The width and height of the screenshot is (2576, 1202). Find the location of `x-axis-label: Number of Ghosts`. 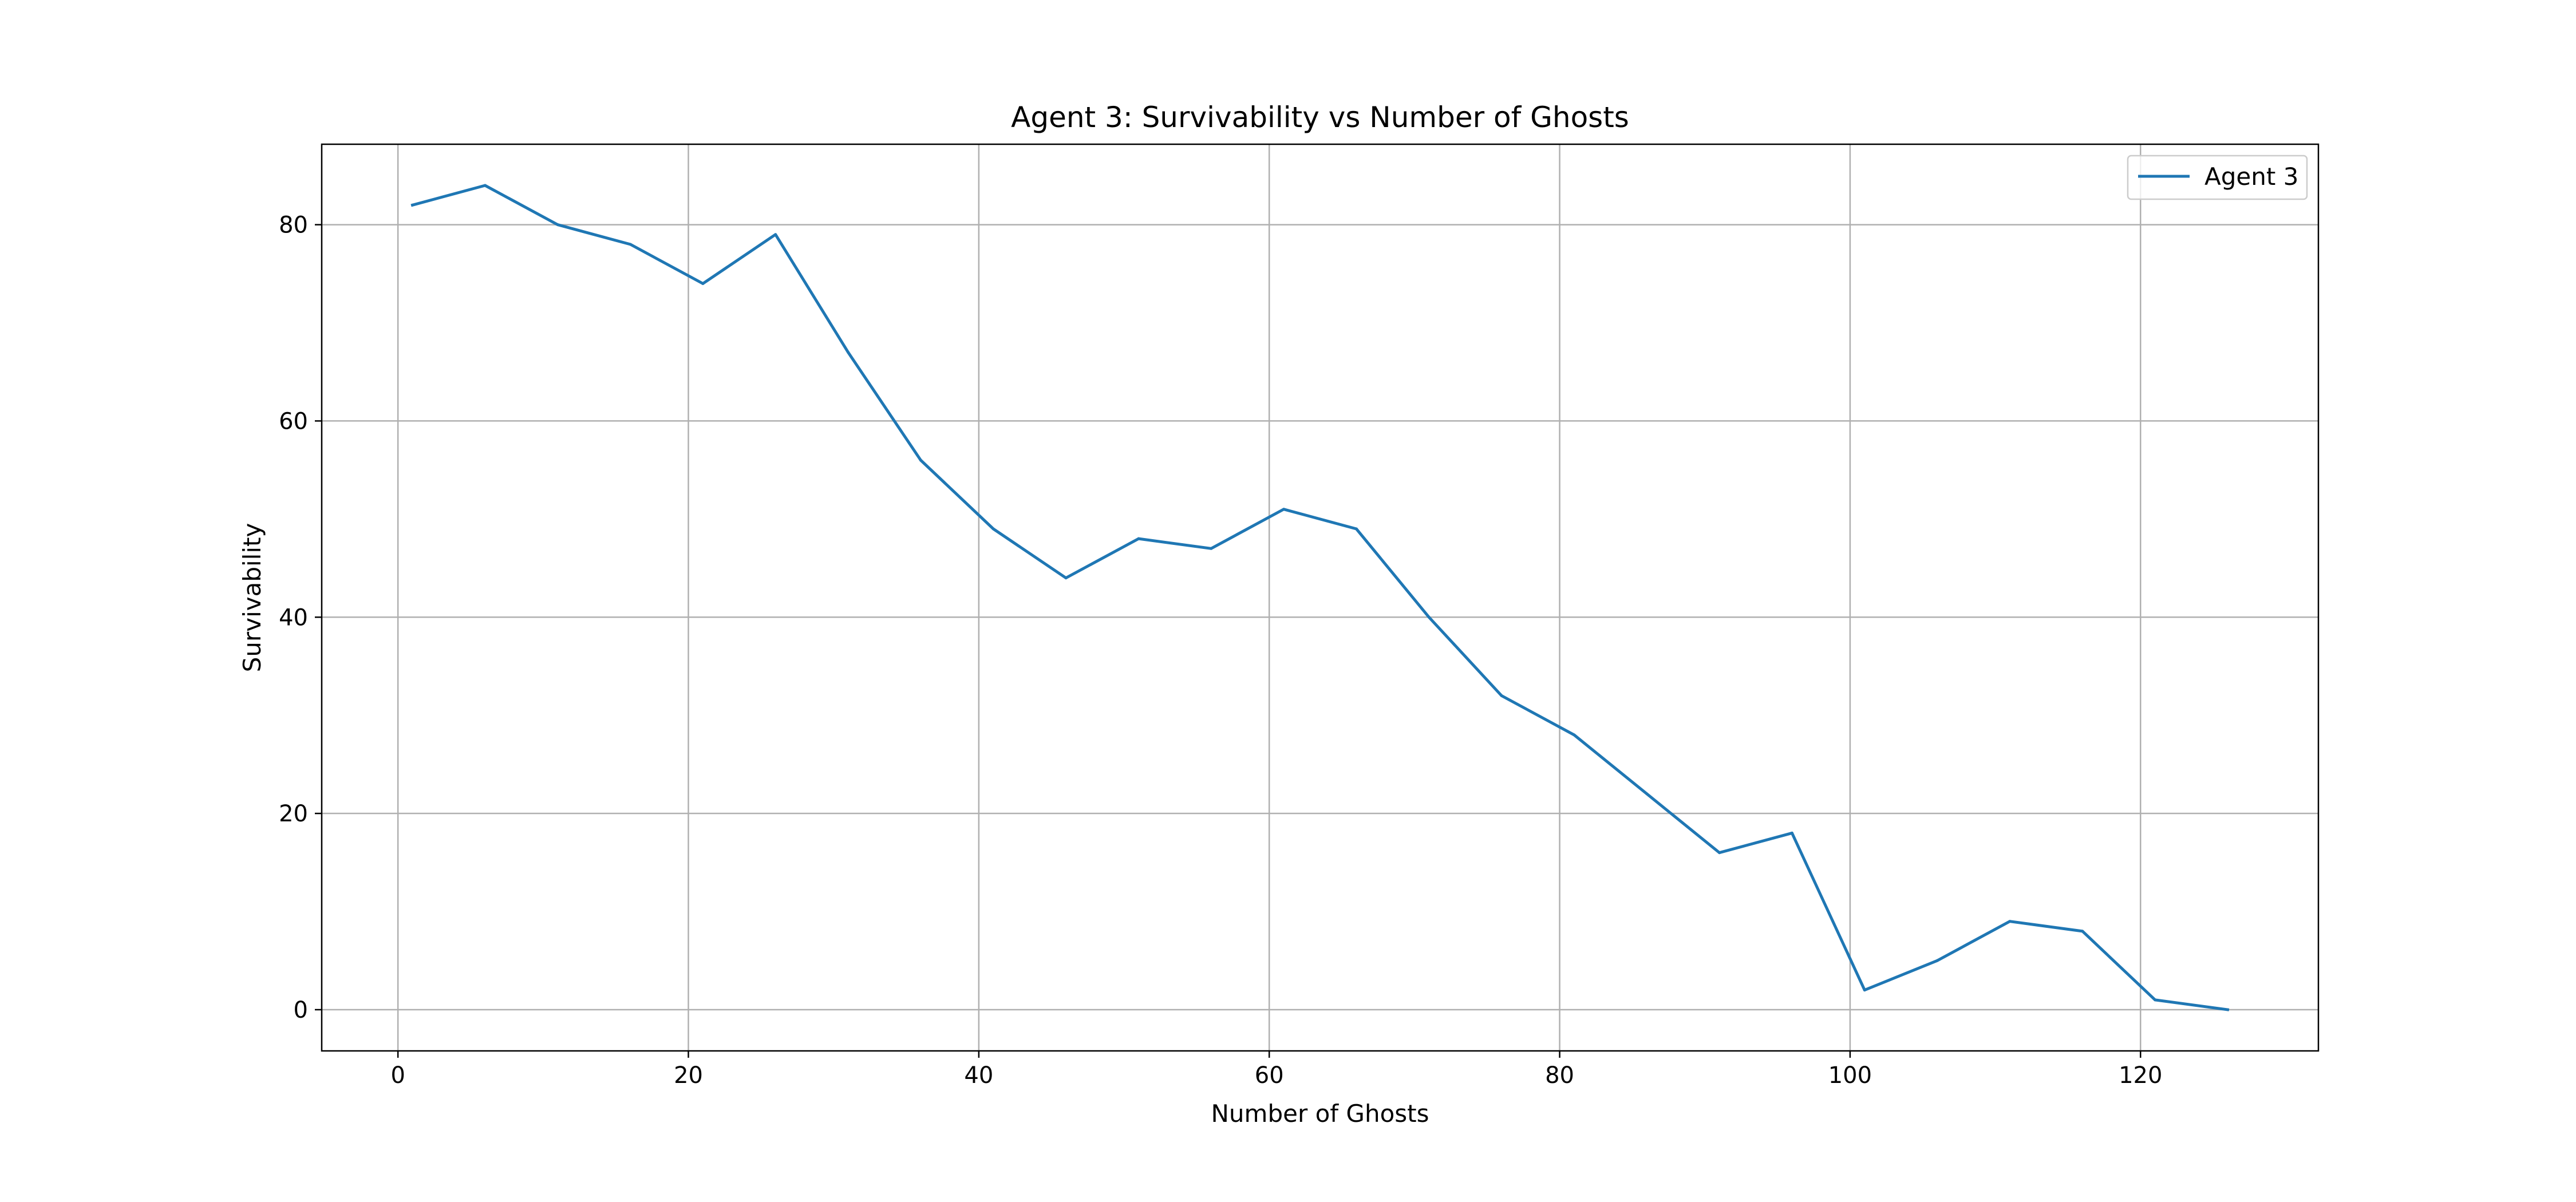

x-axis-label: Number of Ghosts is located at coordinates (1320, 1114).